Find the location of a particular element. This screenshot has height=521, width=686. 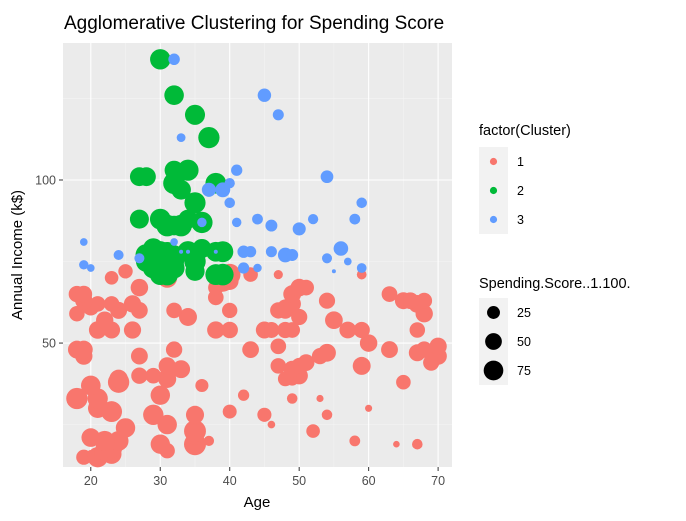

y-tick-label: 100 is located at coordinates (45, 180).